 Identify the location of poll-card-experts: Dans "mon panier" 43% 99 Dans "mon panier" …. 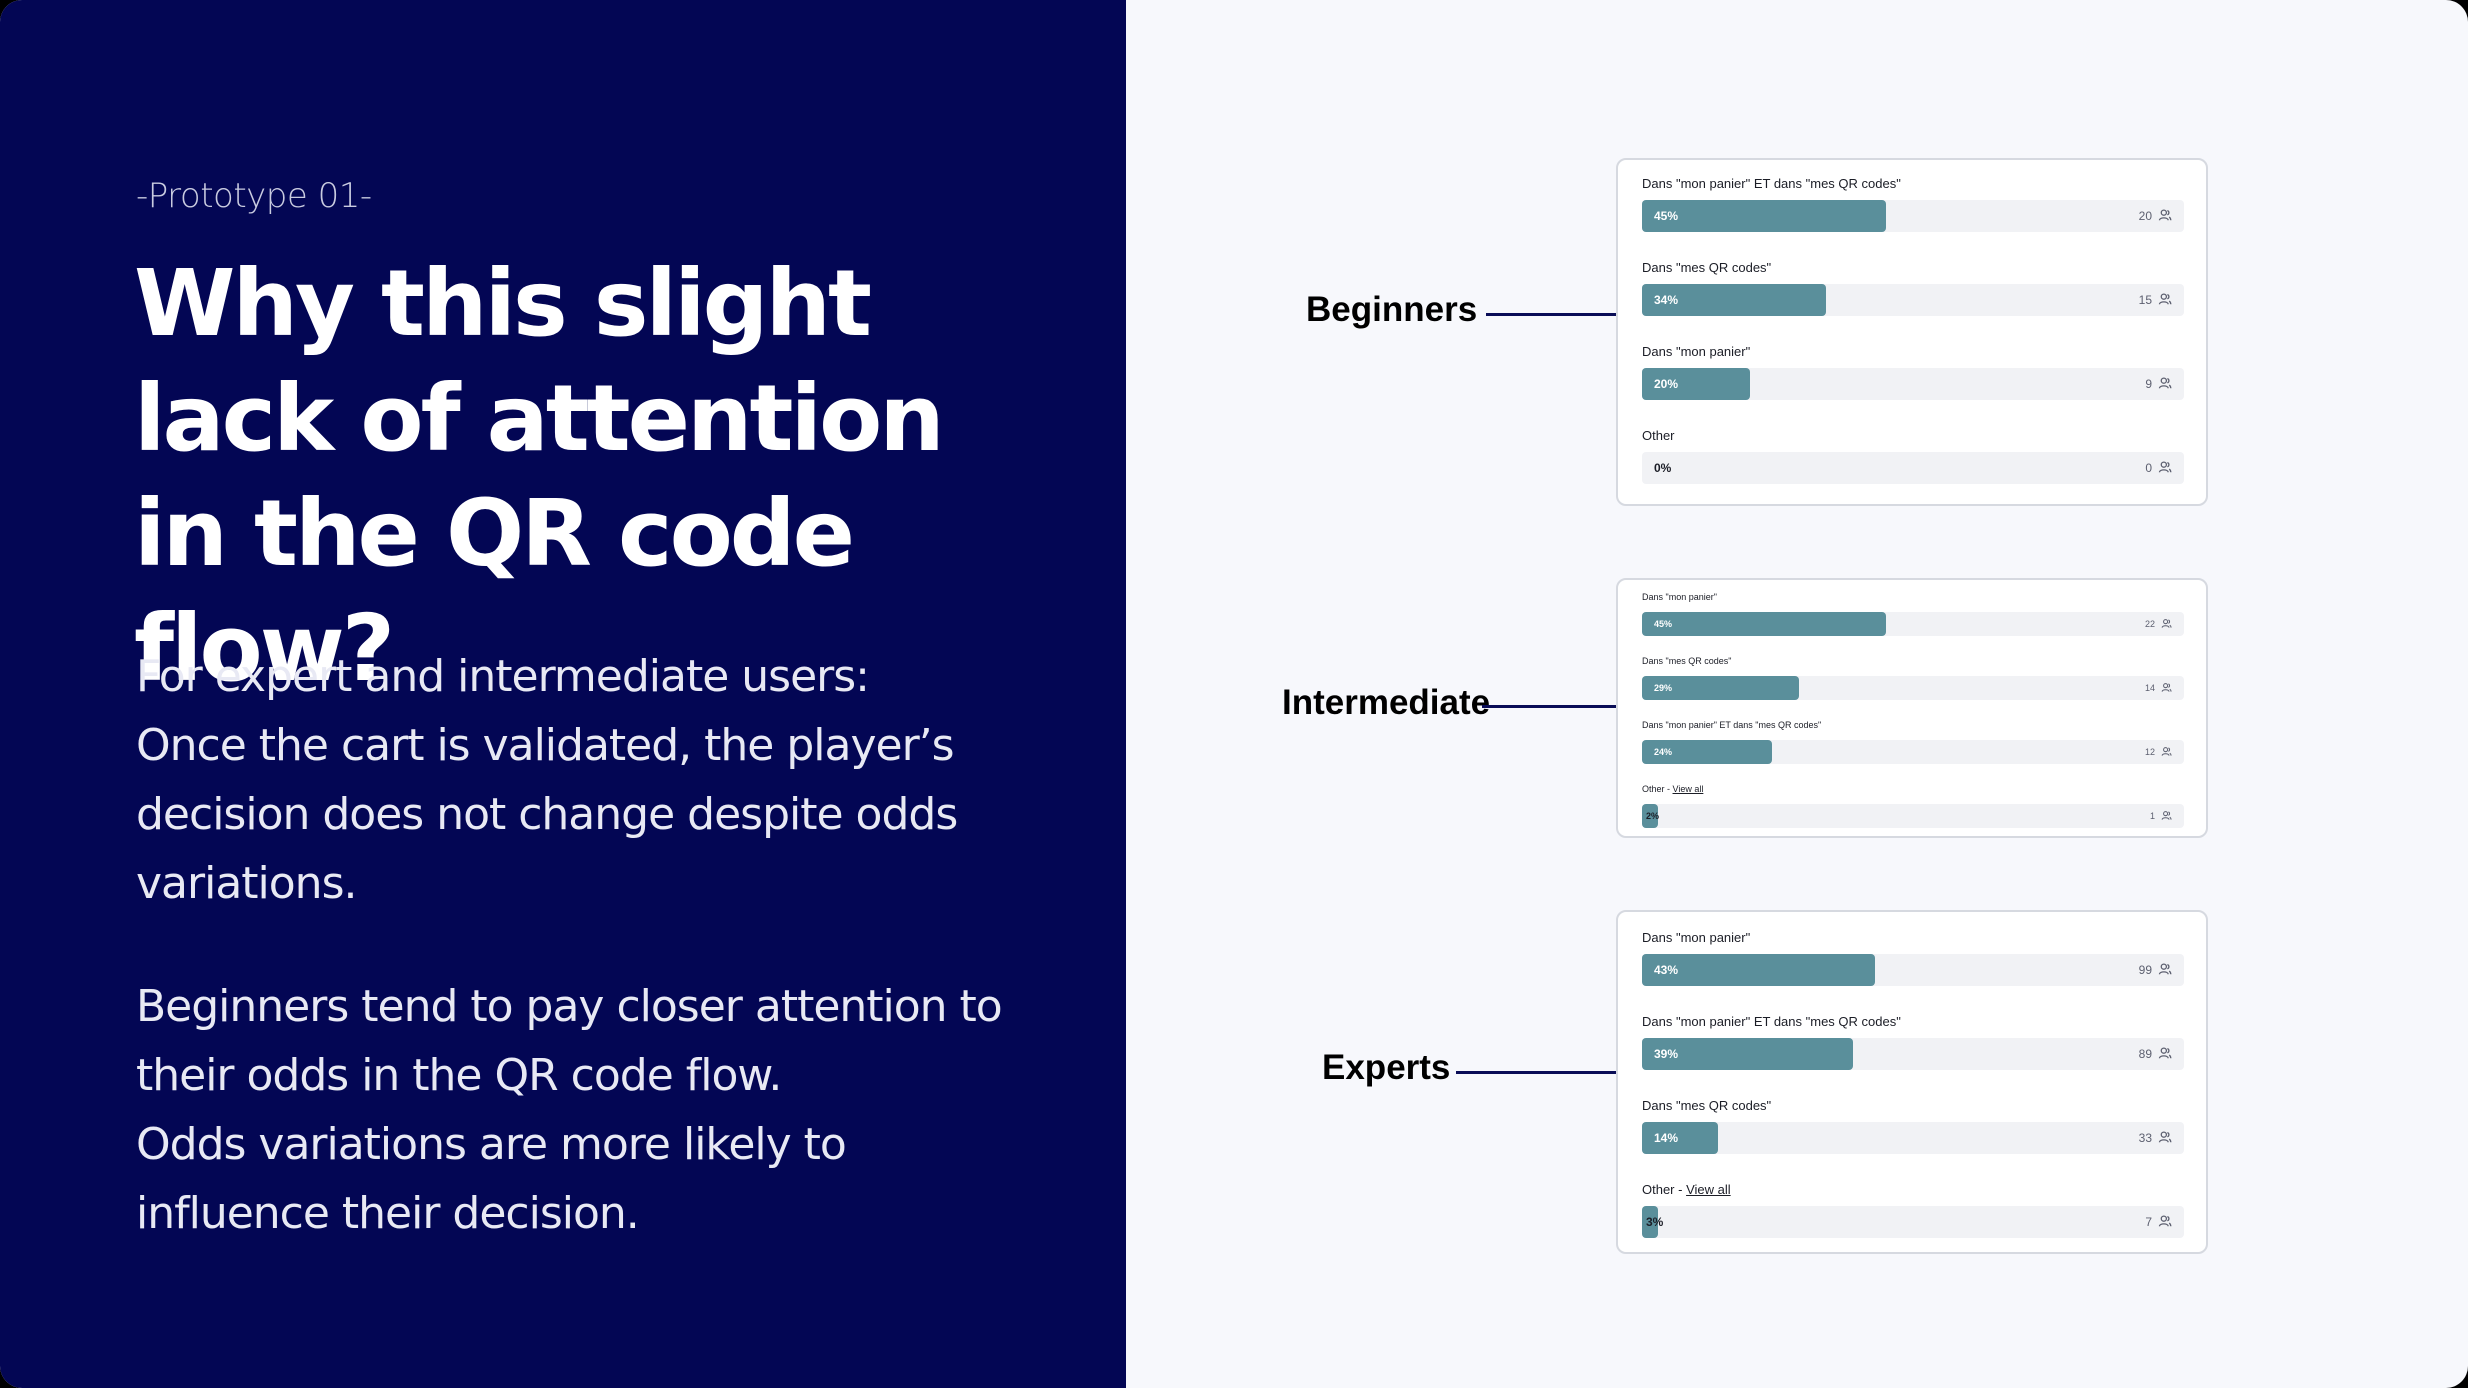
(1912, 1082).